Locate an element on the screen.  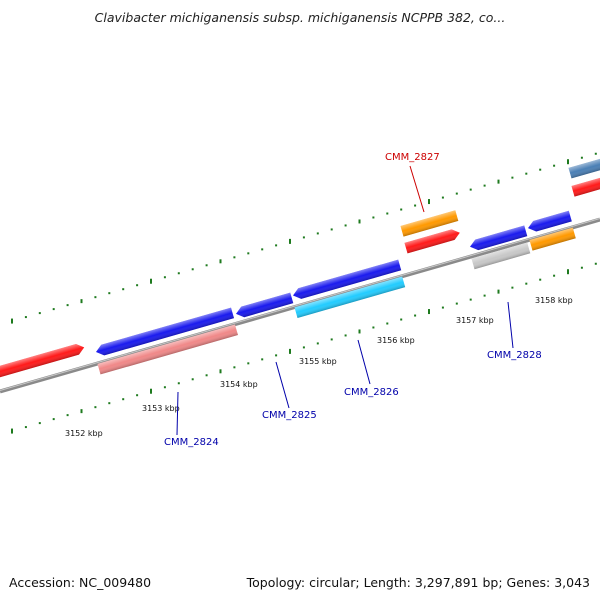
kbp-label: 3153 kbp is located at coordinates (161, 408).